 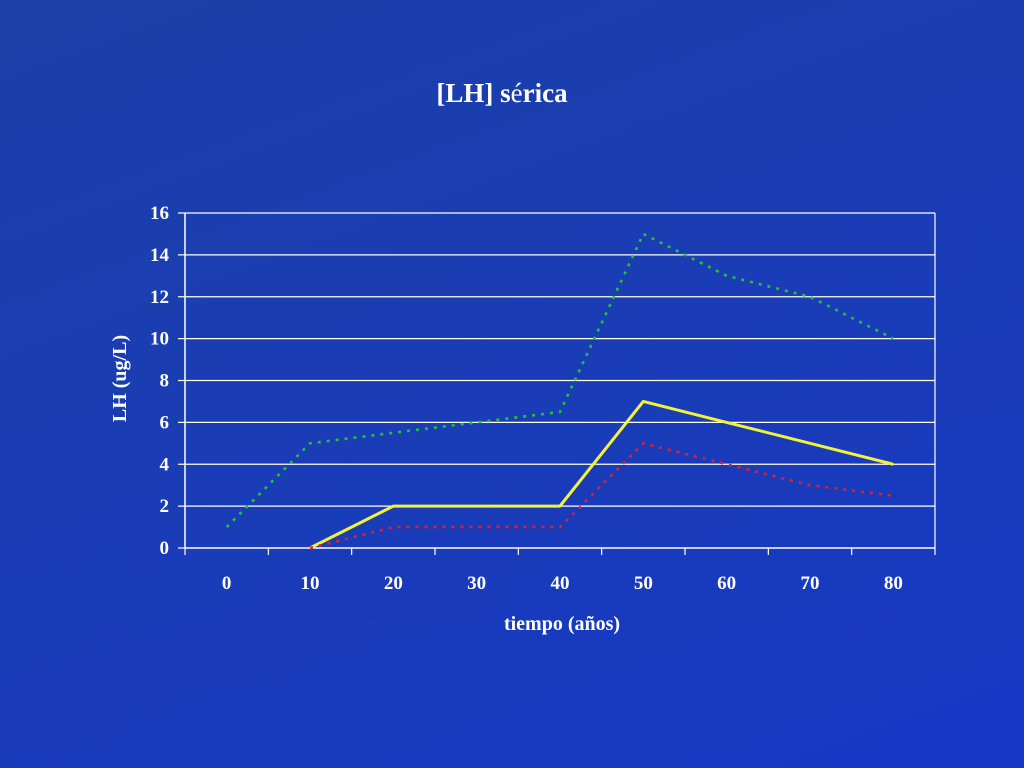 I want to click on x-tick-label: 30, so click(x=476, y=583).